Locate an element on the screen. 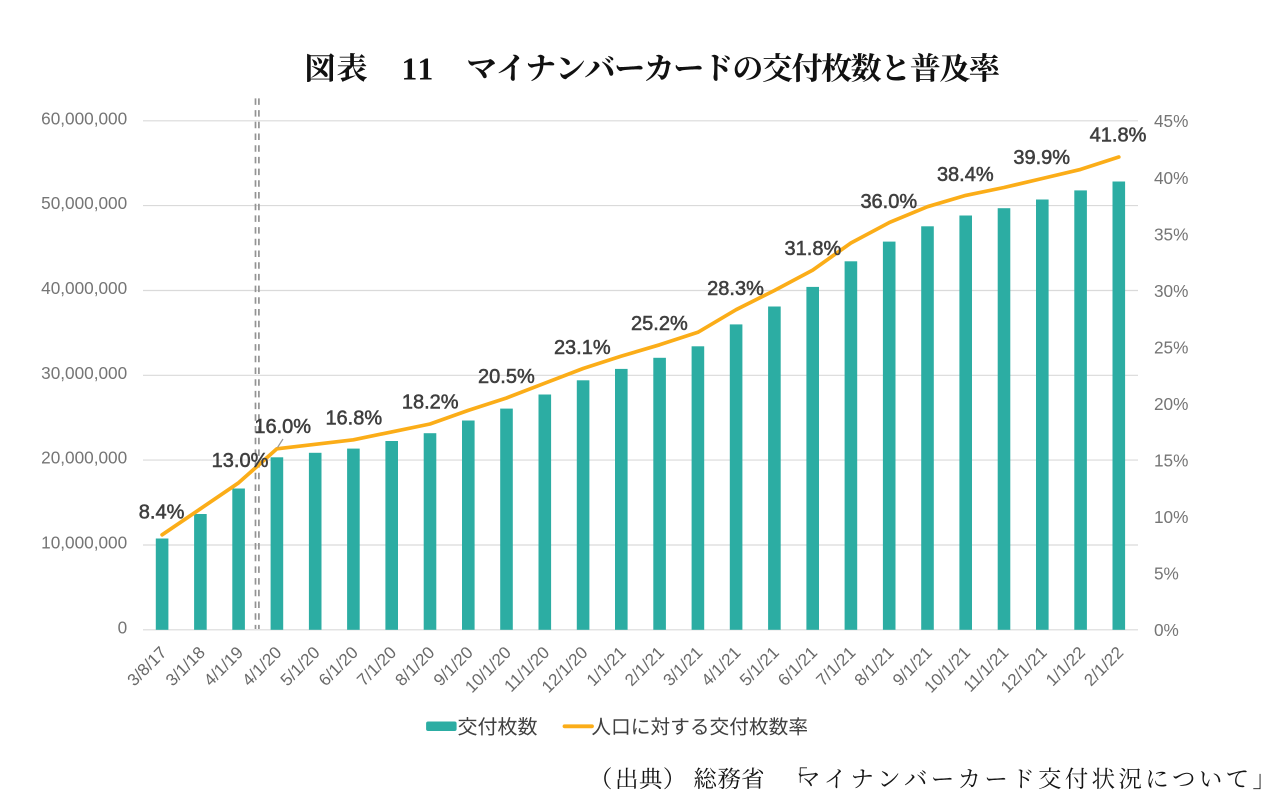 Image resolution: width=1270 pixels, height=804 pixels. svg-text: 35% is located at coordinates (1171, 234).